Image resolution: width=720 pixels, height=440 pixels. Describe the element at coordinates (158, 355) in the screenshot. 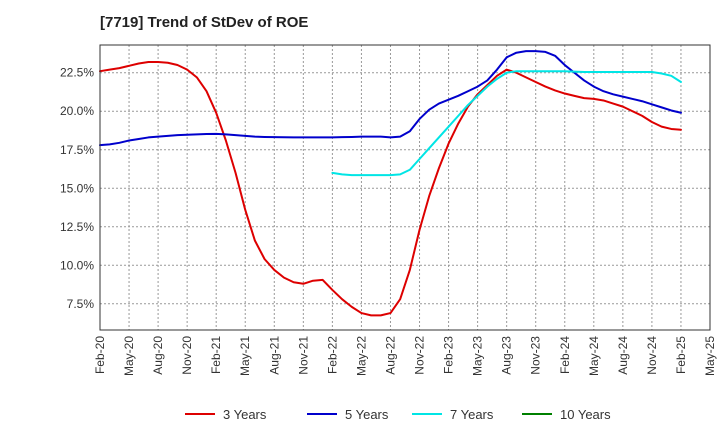

I see `x-tick-label: Aug-20` at that location.